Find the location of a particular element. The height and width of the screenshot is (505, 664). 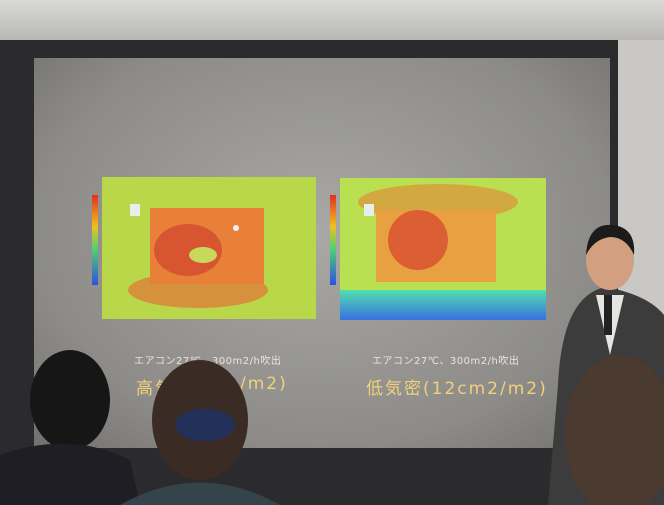

heatmap-left is located at coordinates (204, 248).